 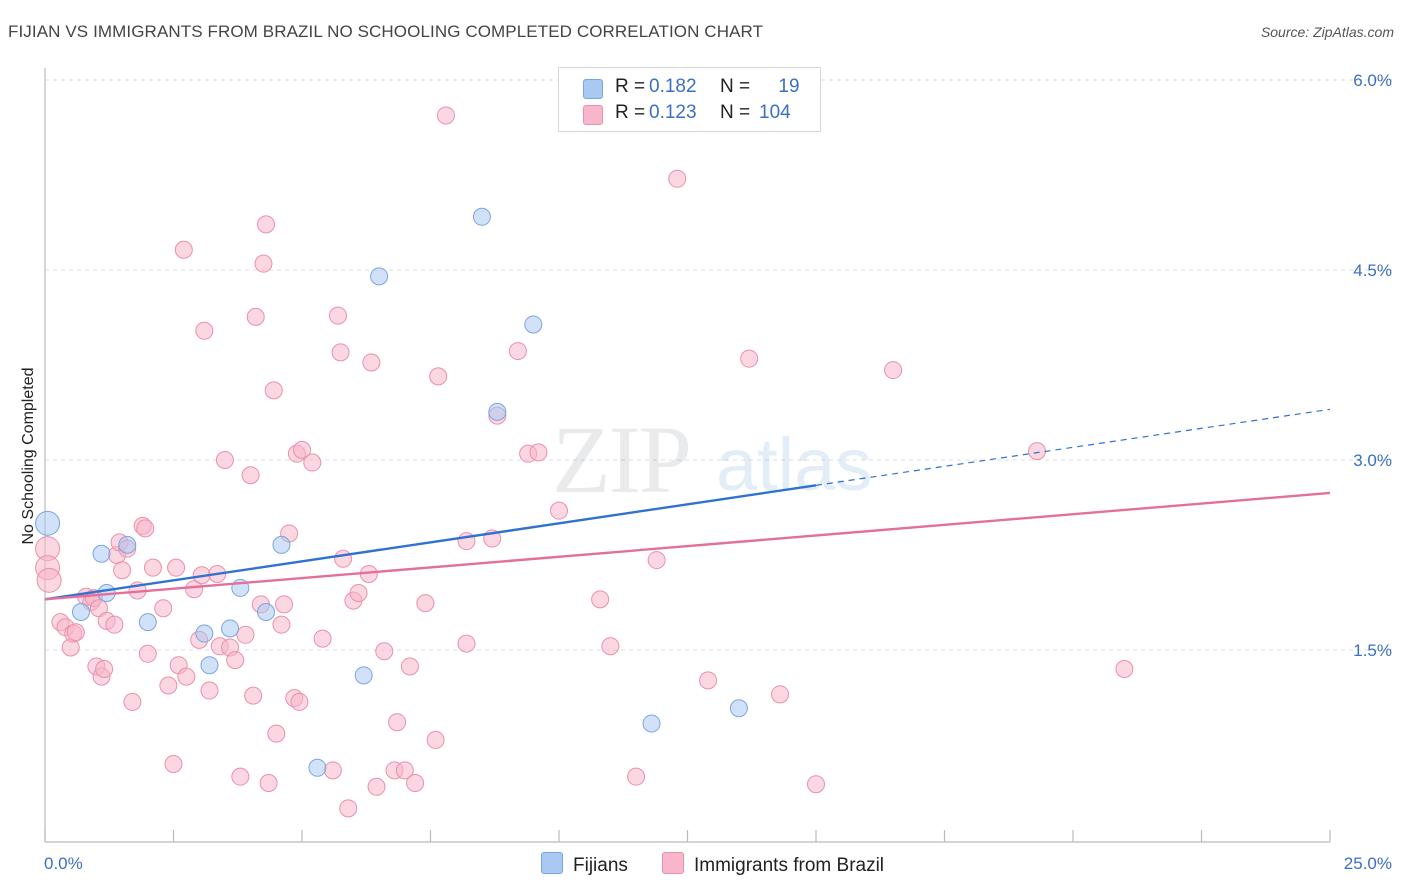 What do you see at coordinates (789, 865) in the screenshot?
I see `bottom-legend-label-brazil: Immigrants from Brazil` at bounding box center [789, 865].